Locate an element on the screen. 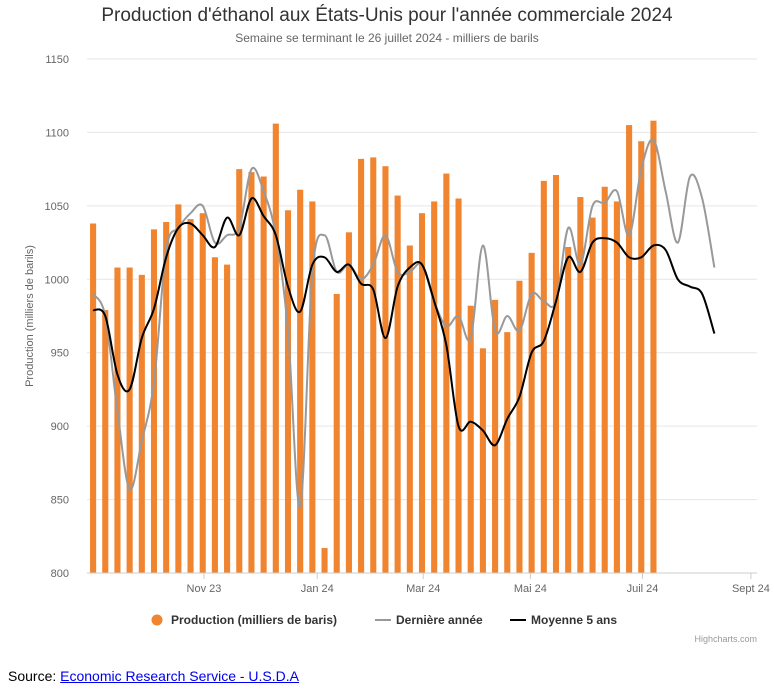 The image size is (774, 699). x-tick-label: Nov 23 is located at coordinates (204, 589).